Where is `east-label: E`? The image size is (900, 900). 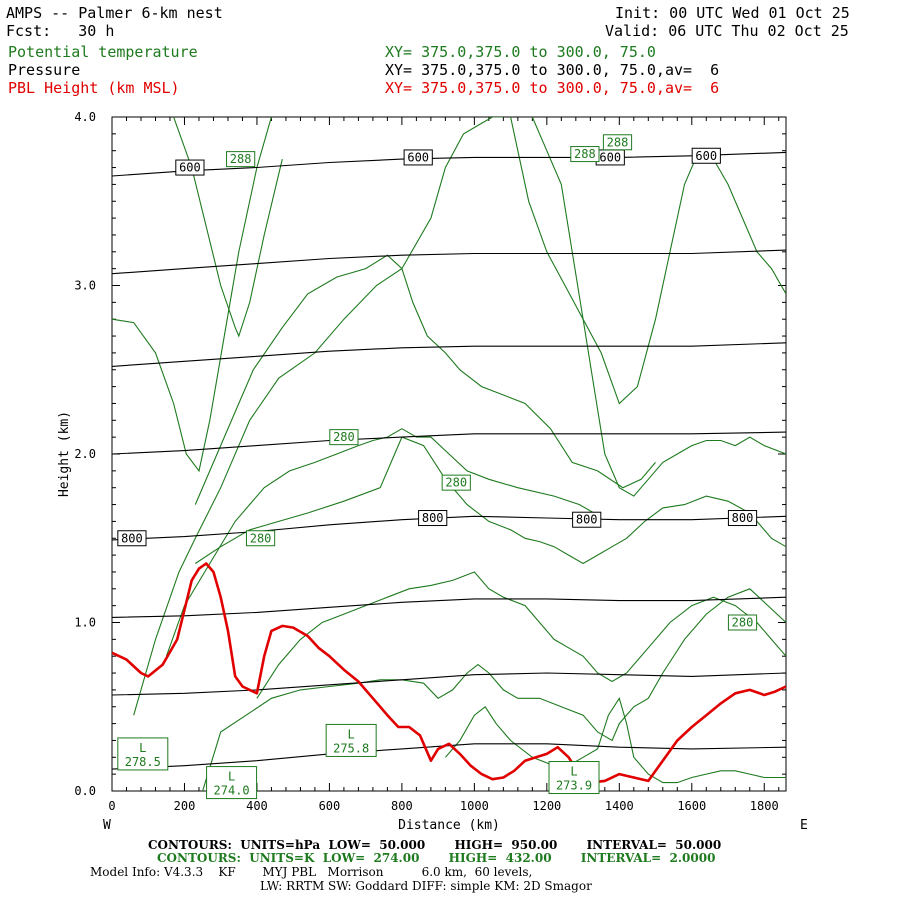
east-label: E is located at coordinates (804, 825).